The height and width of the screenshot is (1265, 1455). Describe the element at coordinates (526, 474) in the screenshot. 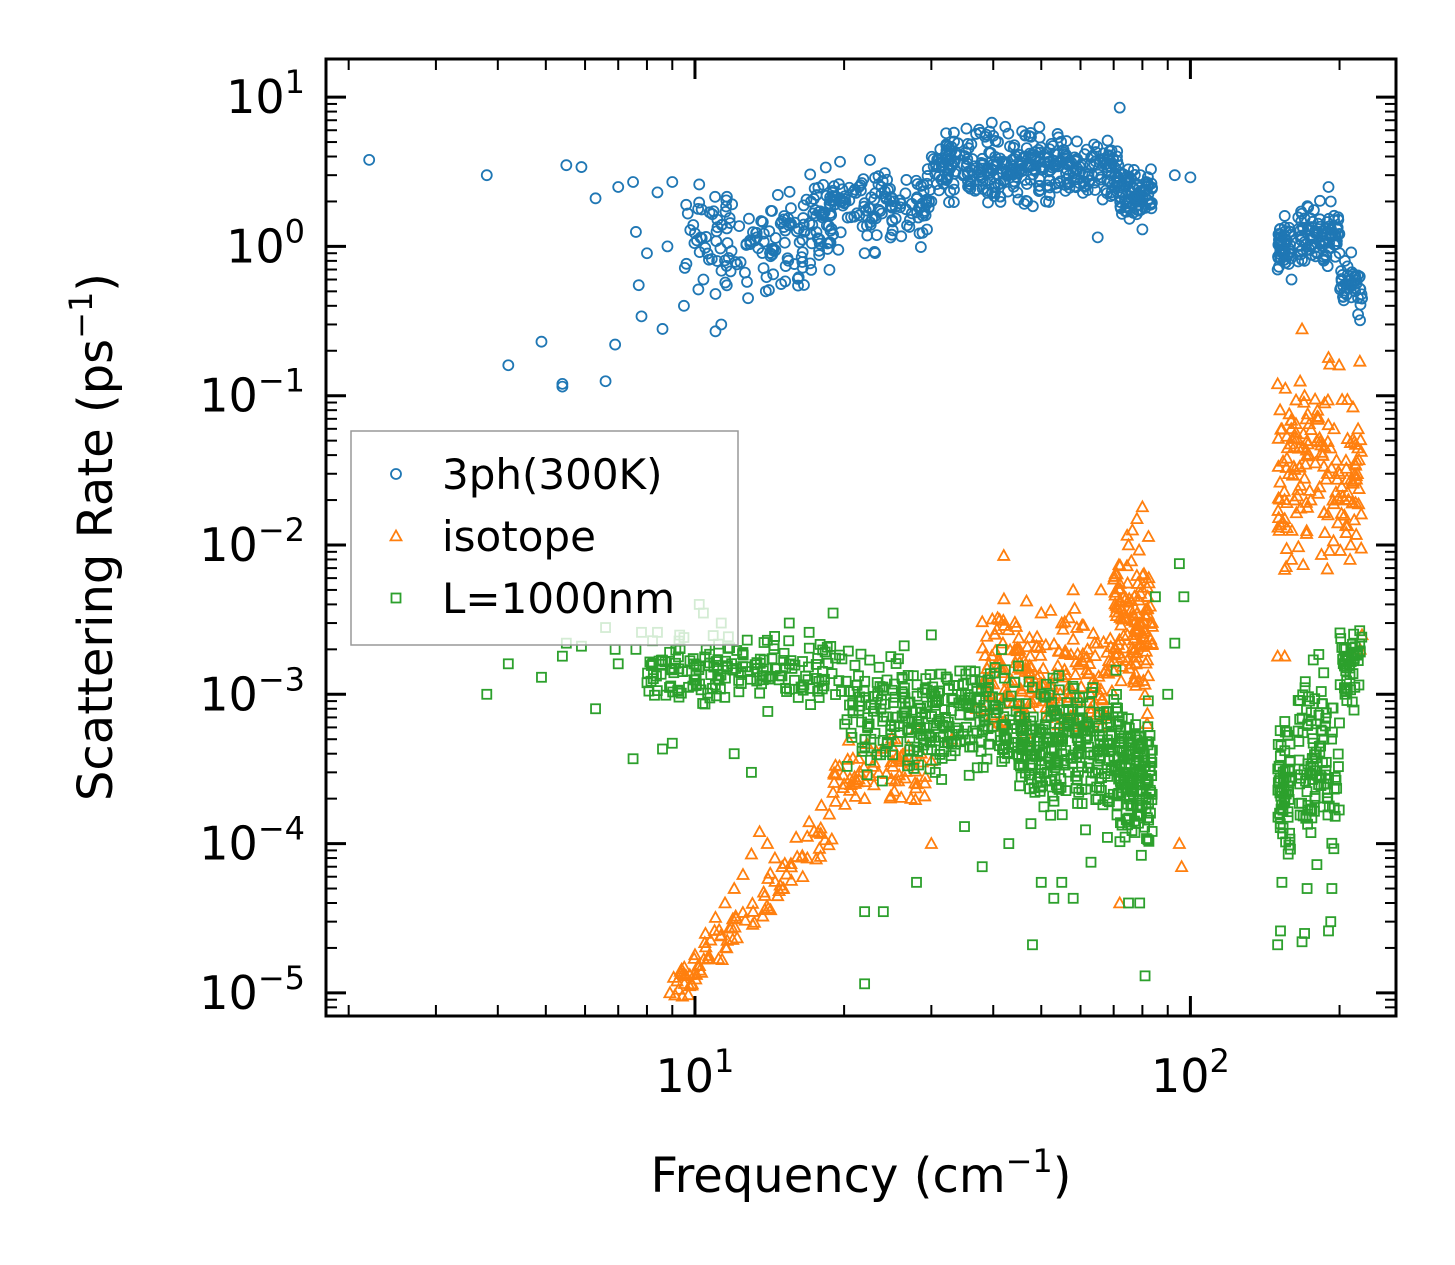

I see `legend-item: 3ph(300K)` at that location.